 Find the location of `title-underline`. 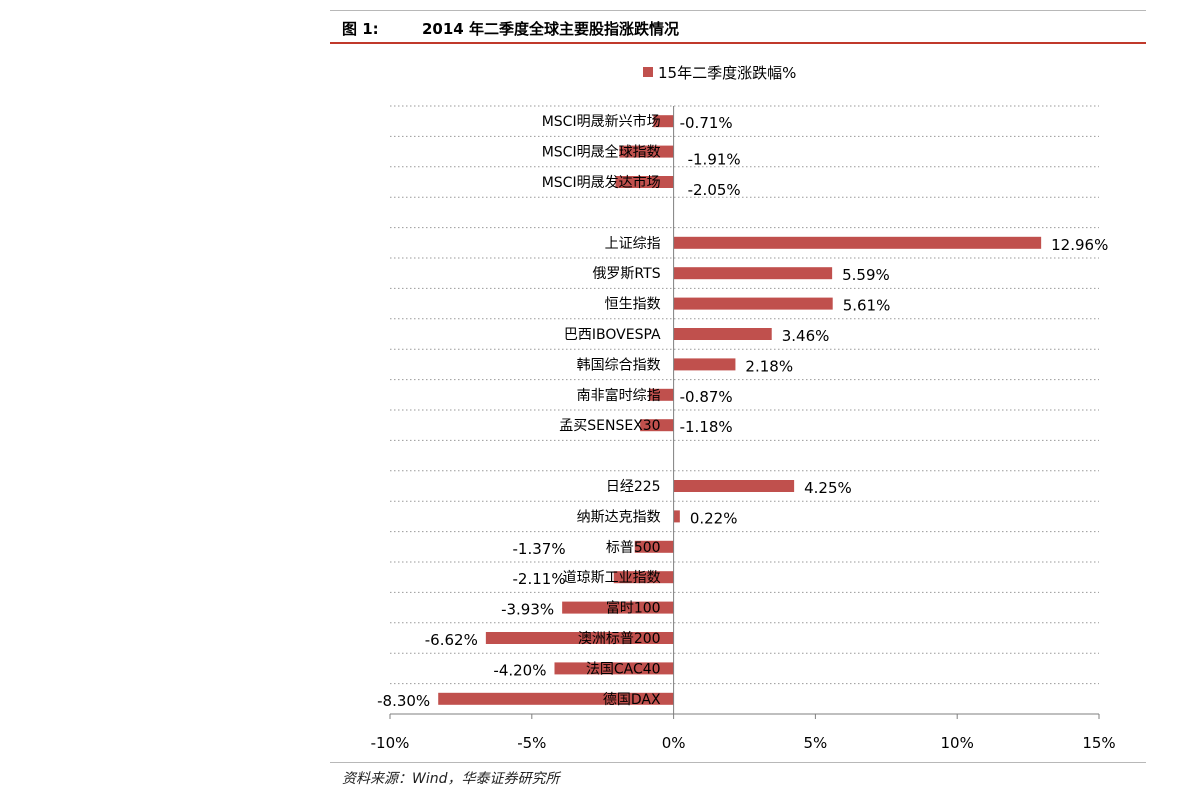

title-underline is located at coordinates (738, 43).